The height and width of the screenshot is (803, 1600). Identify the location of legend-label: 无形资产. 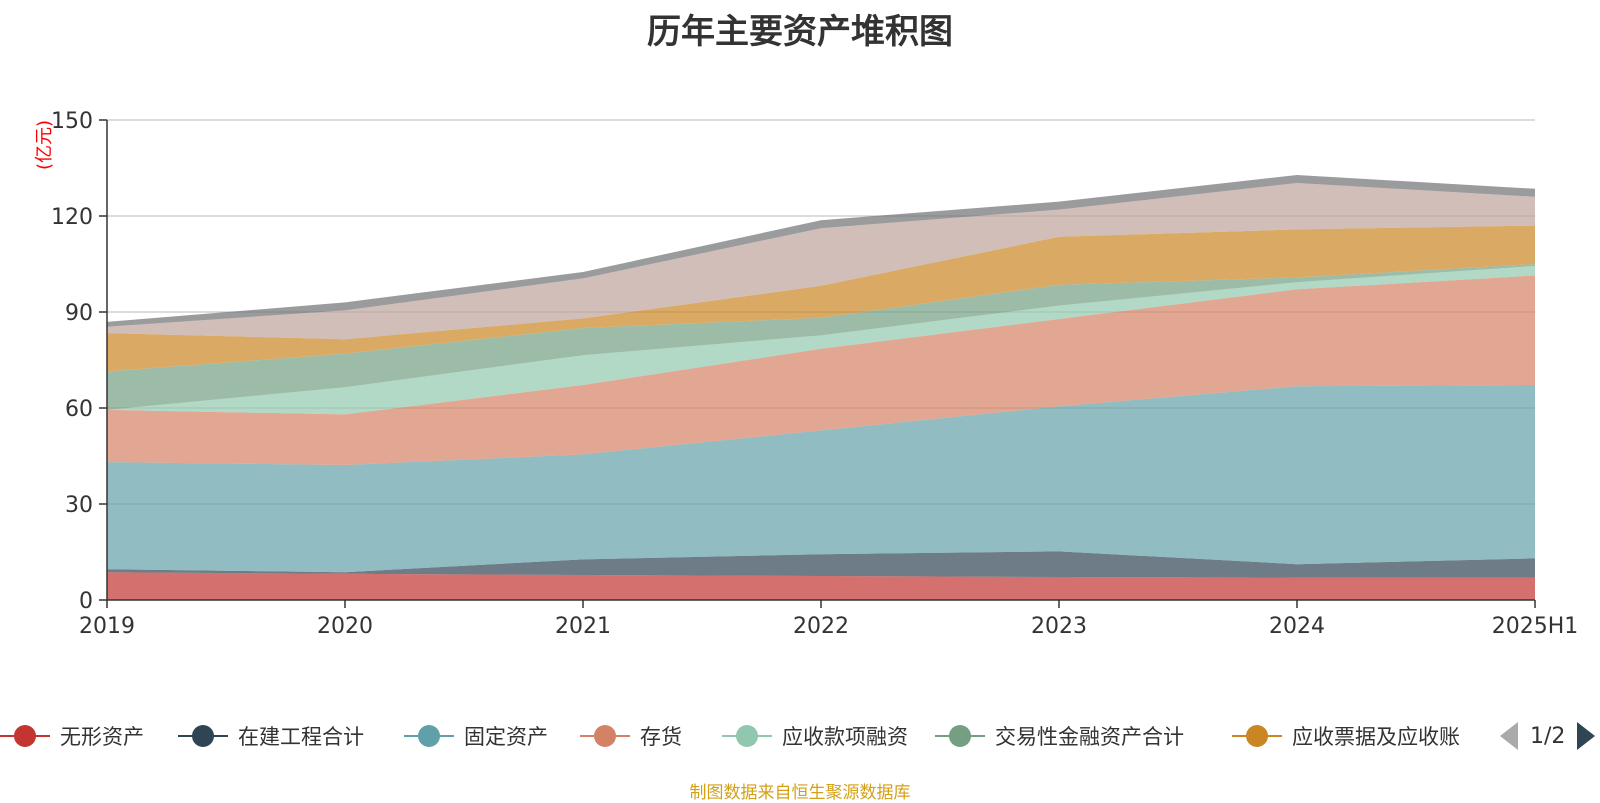
(102, 737).